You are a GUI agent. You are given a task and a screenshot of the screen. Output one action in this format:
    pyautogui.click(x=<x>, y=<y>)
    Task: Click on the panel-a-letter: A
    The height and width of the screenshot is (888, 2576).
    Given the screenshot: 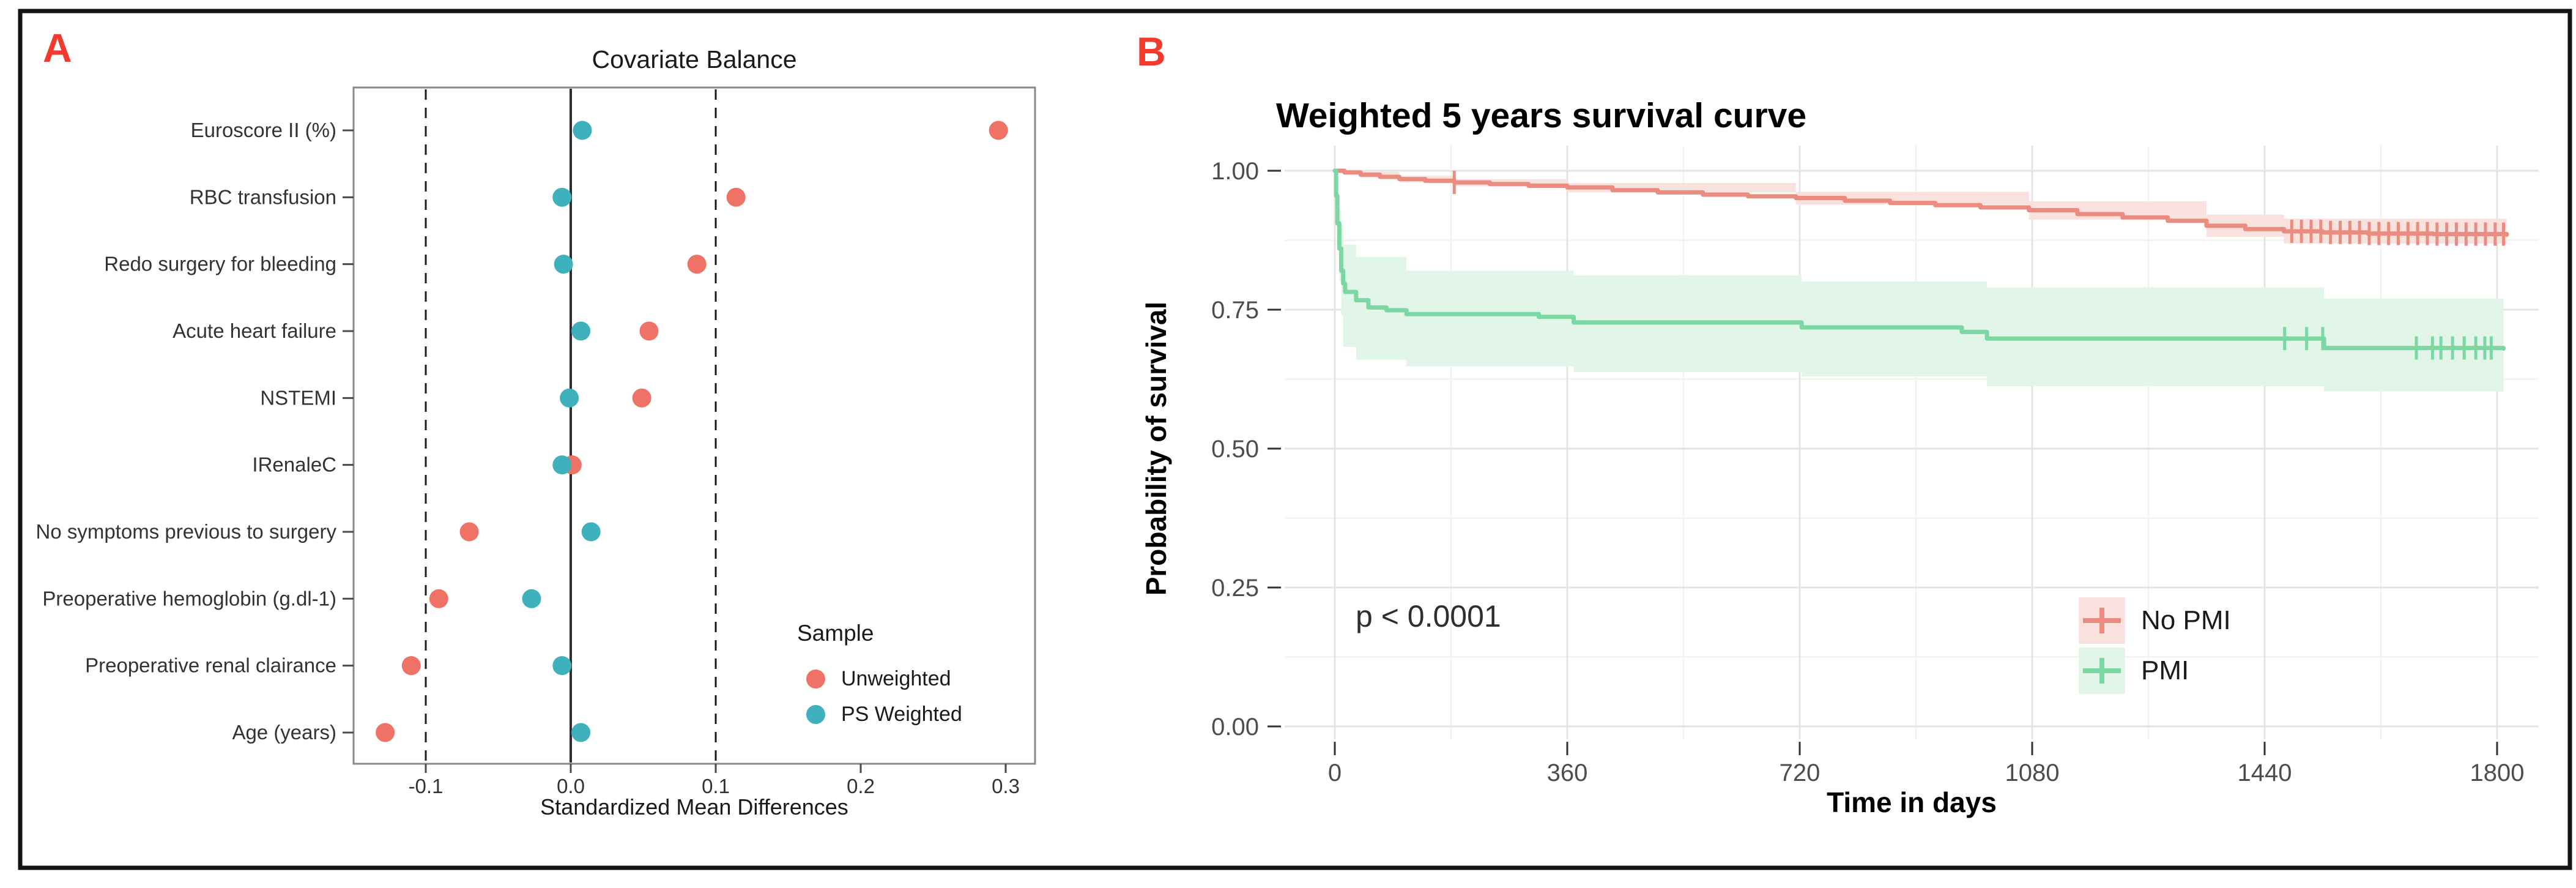 What is the action you would take?
    pyautogui.click(x=57, y=47)
    